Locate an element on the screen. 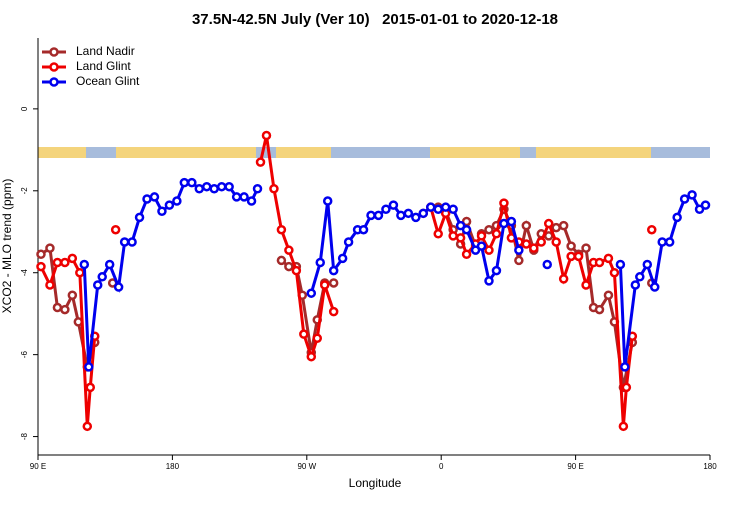  y-tick-label: 0 is located at coordinates (24, 108).